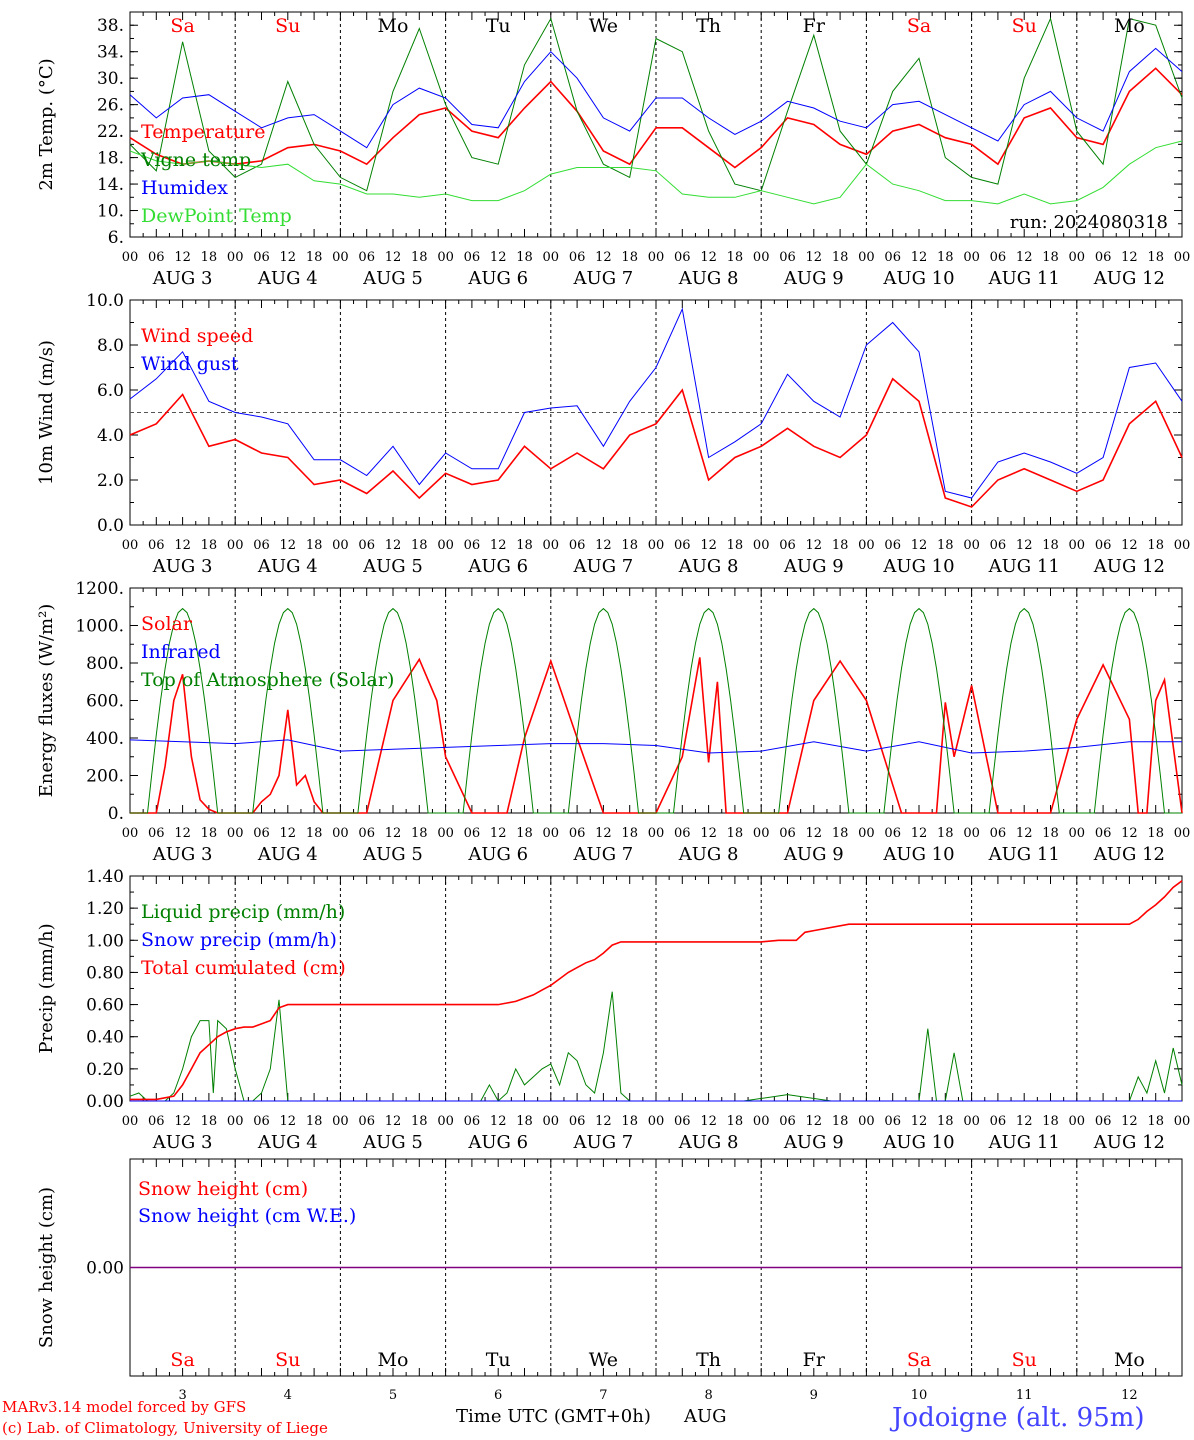  Describe the element at coordinates (498, 26) in the screenshot. I see `weekday-label: Tu` at that location.